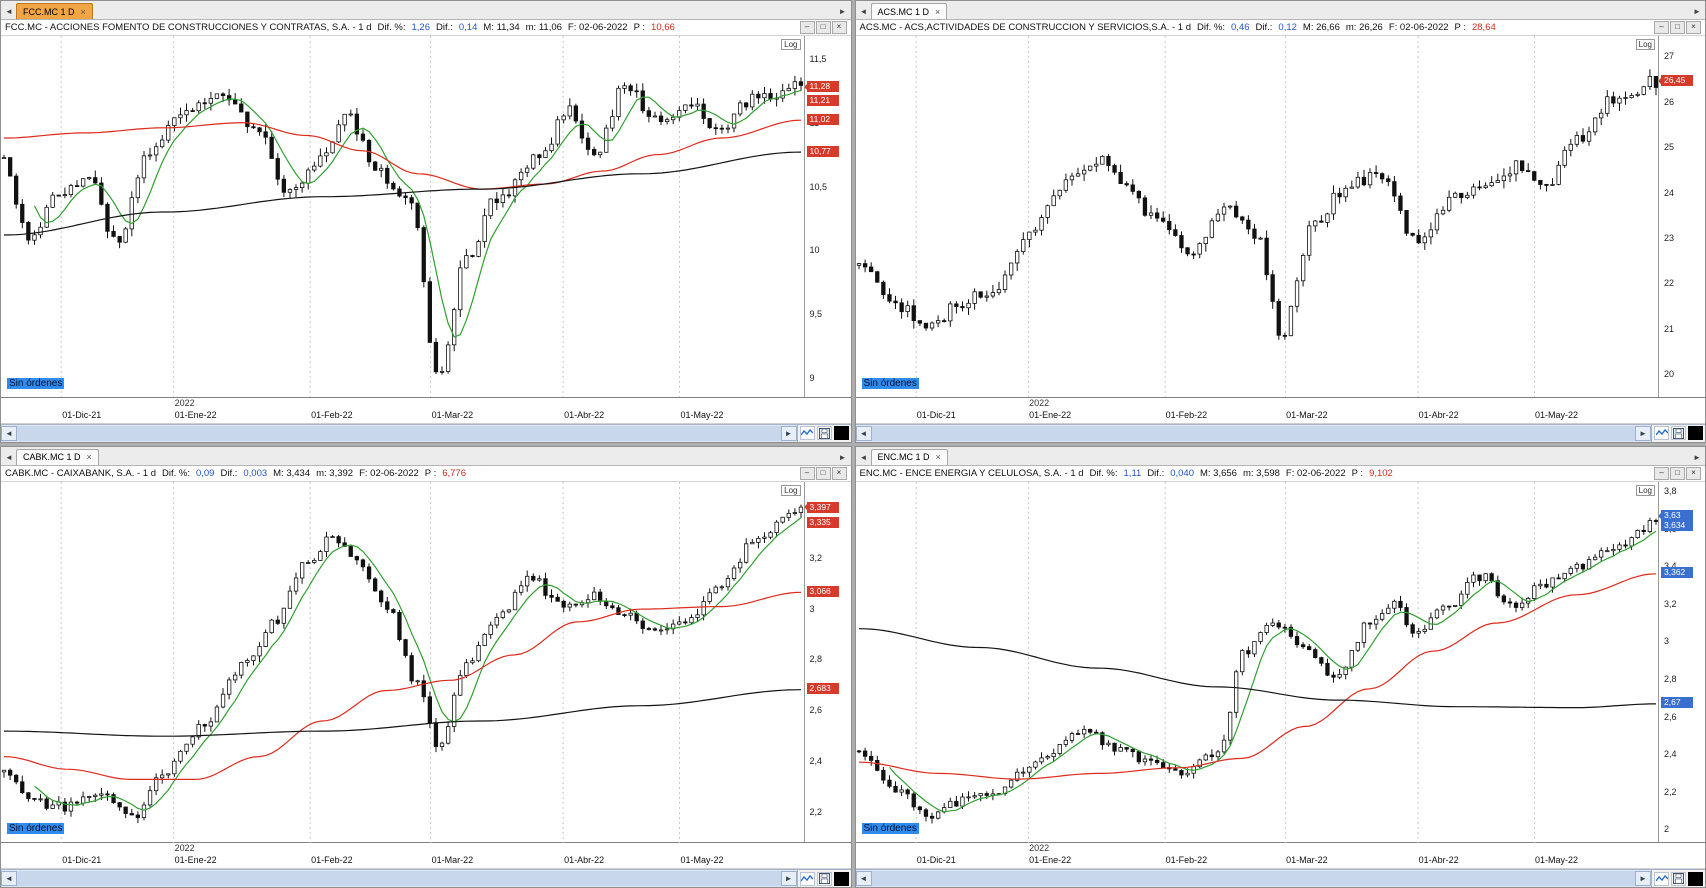  What do you see at coordinates (1667, 641) in the screenshot?
I see `price-tick-label: 3` at bounding box center [1667, 641].